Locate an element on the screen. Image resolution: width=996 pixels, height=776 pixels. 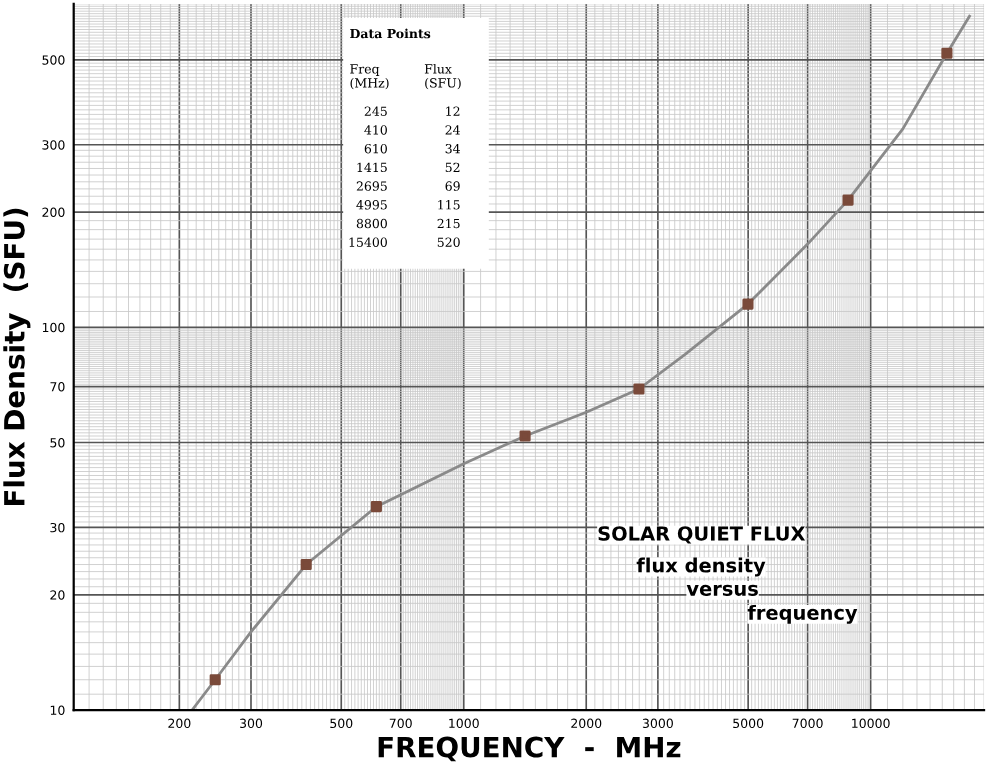
y-axis-title: Flux Density (SFU) is located at coordinates (17, 357).